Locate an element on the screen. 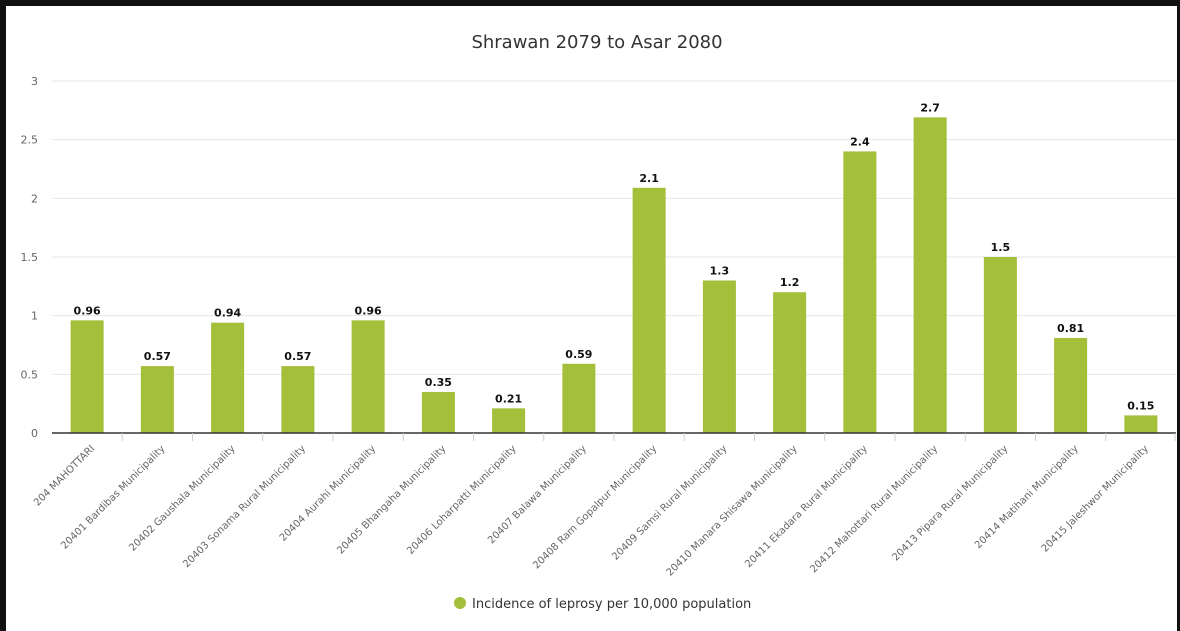  y-axis-ticks: 0 0.5 1 1.5 2 2.5 3 is located at coordinates (30, 257).